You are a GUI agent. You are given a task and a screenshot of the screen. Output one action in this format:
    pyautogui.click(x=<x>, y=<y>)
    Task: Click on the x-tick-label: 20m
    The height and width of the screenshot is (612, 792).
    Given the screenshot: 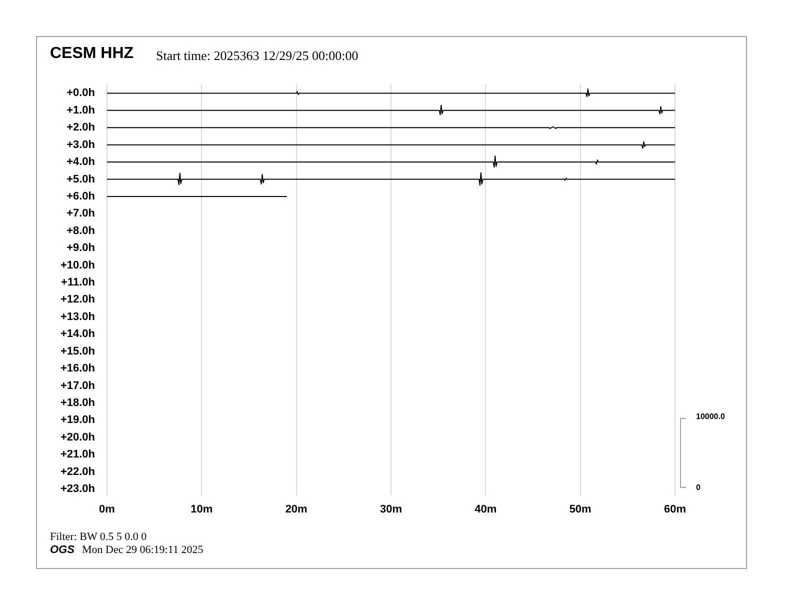 What is the action you would take?
    pyautogui.click(x=296, y=510)
    